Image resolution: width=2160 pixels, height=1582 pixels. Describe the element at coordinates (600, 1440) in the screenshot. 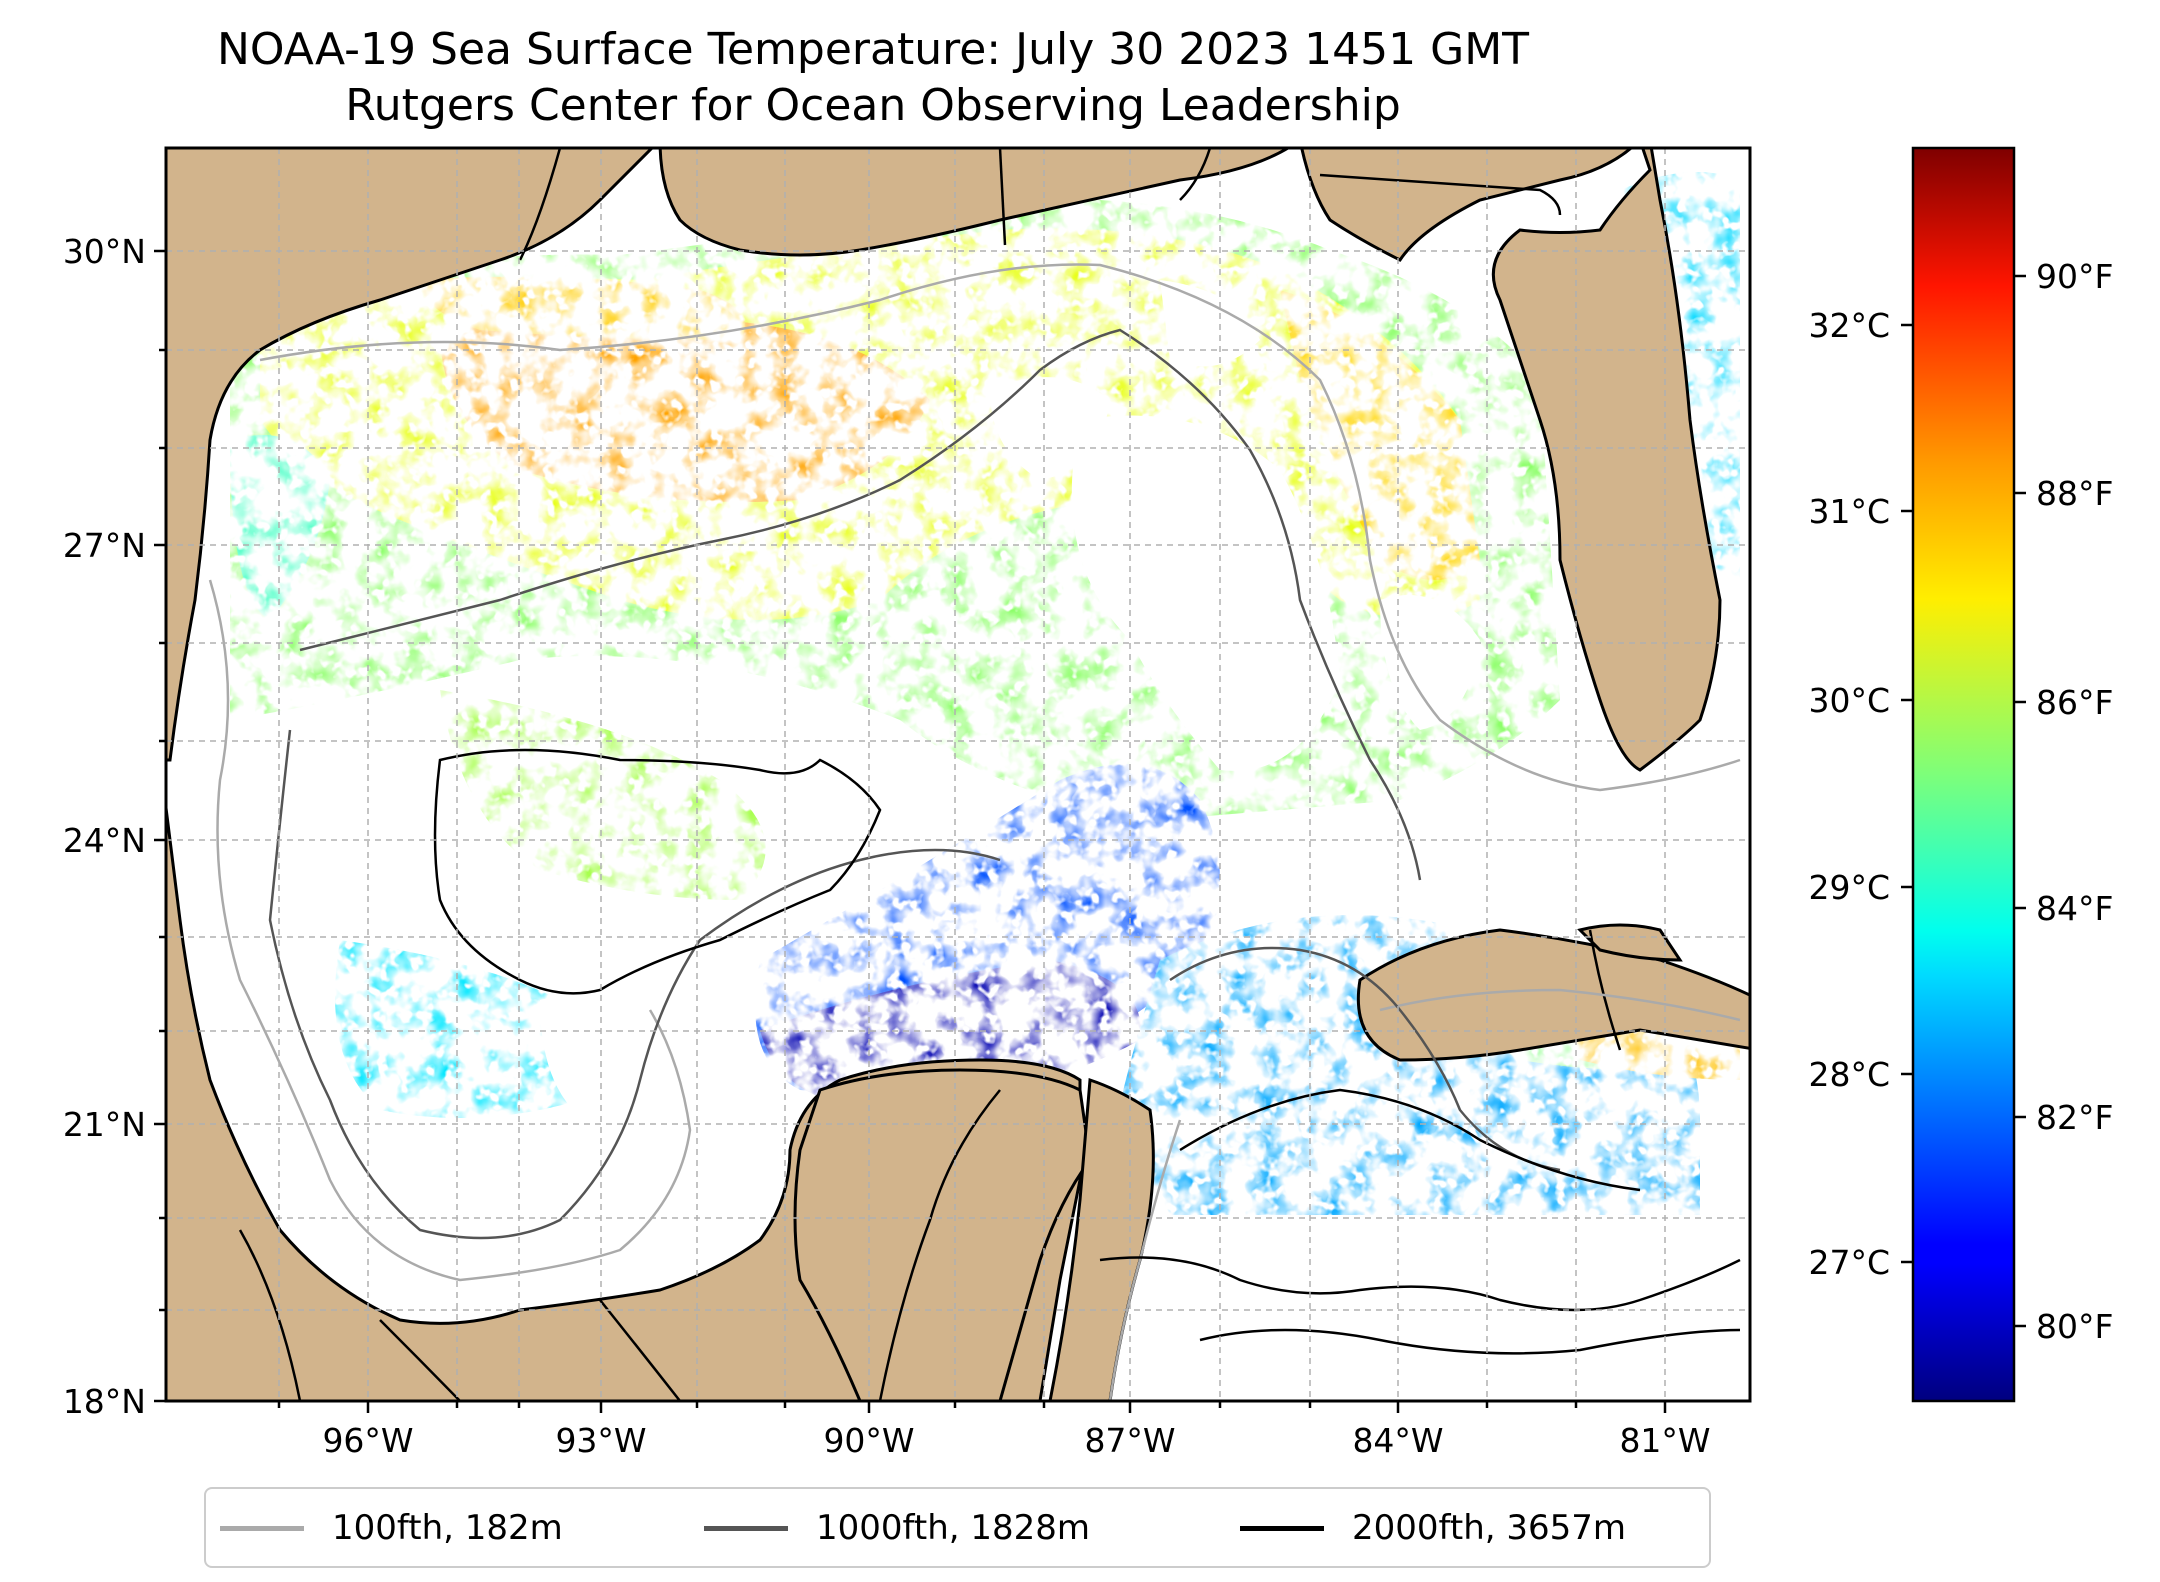

I see `lon-tick-label: 93°W` at that location.